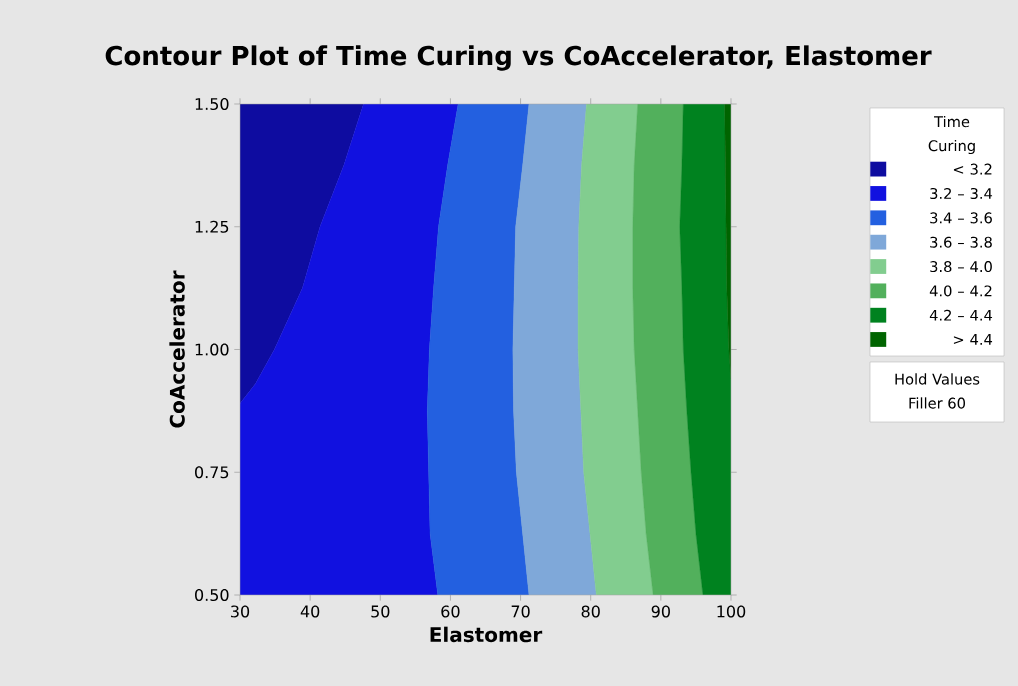 This screenshot has height=686, width=1018. I want to click on x-axis-title: Elastomer, so click(486, 634).